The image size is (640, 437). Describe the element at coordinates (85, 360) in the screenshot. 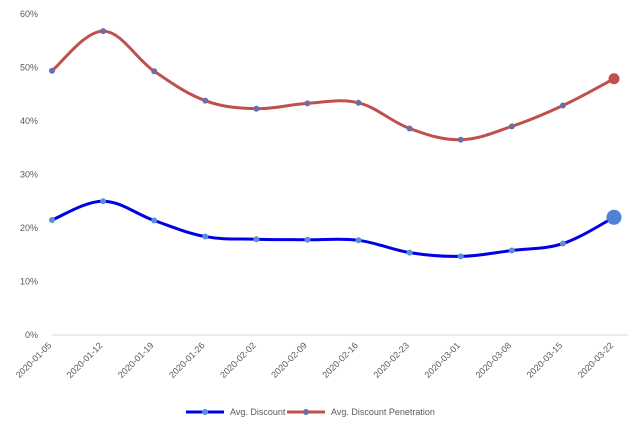

I see `x-tick-label: 2020-01-12` at that location.